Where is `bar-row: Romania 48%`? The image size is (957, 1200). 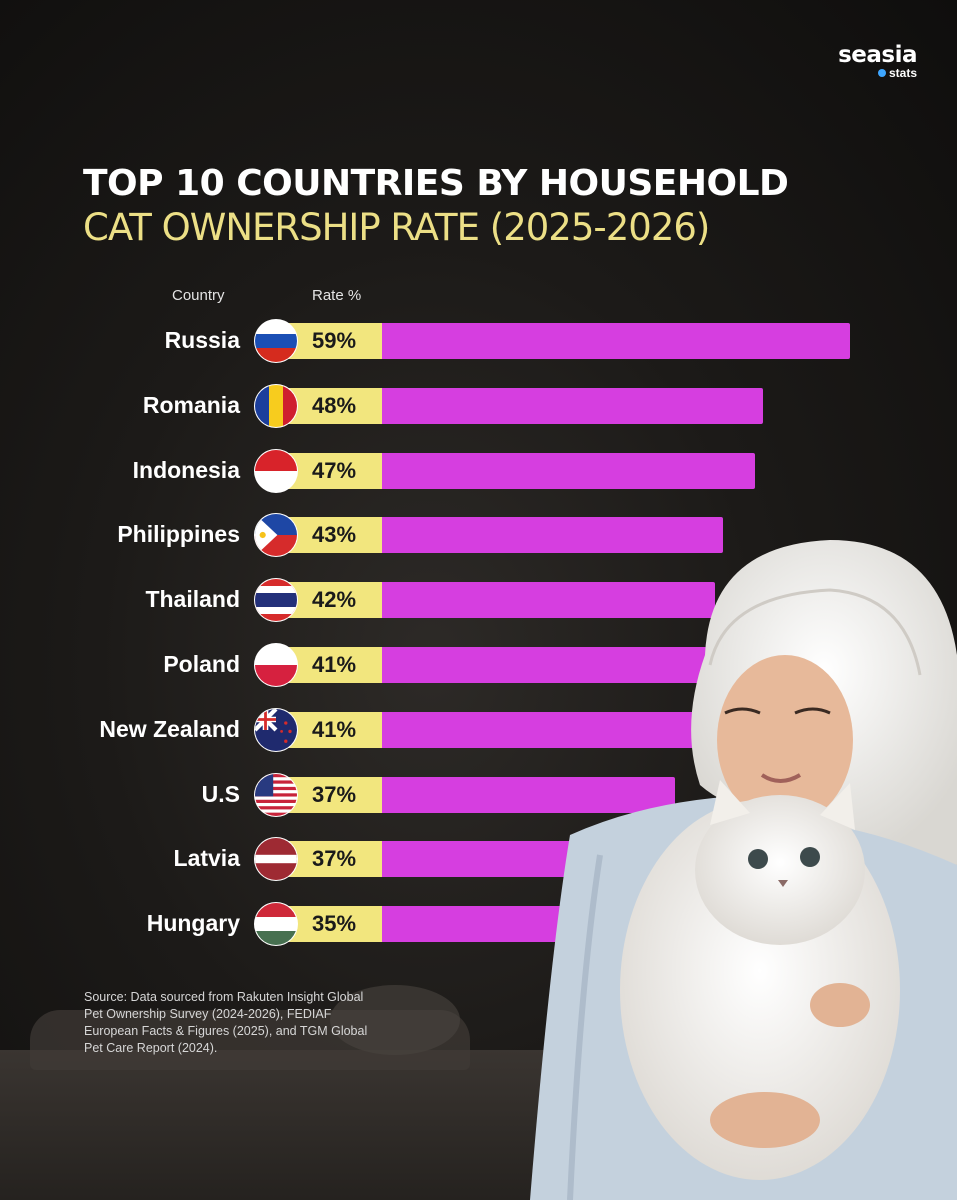
bar-row: Romania 48% is located at coordinates (478, 405).